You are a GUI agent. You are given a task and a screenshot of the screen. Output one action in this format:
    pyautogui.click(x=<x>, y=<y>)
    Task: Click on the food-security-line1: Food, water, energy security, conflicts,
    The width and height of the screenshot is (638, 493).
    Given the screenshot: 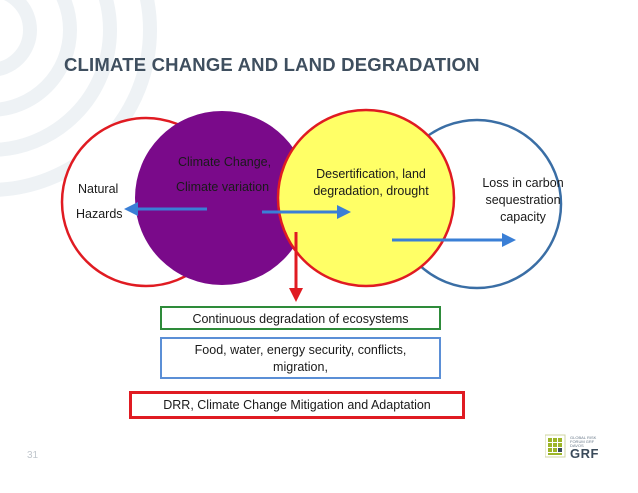 What is the action you would take?
    pyautogui.click(x=300, y=350)
    